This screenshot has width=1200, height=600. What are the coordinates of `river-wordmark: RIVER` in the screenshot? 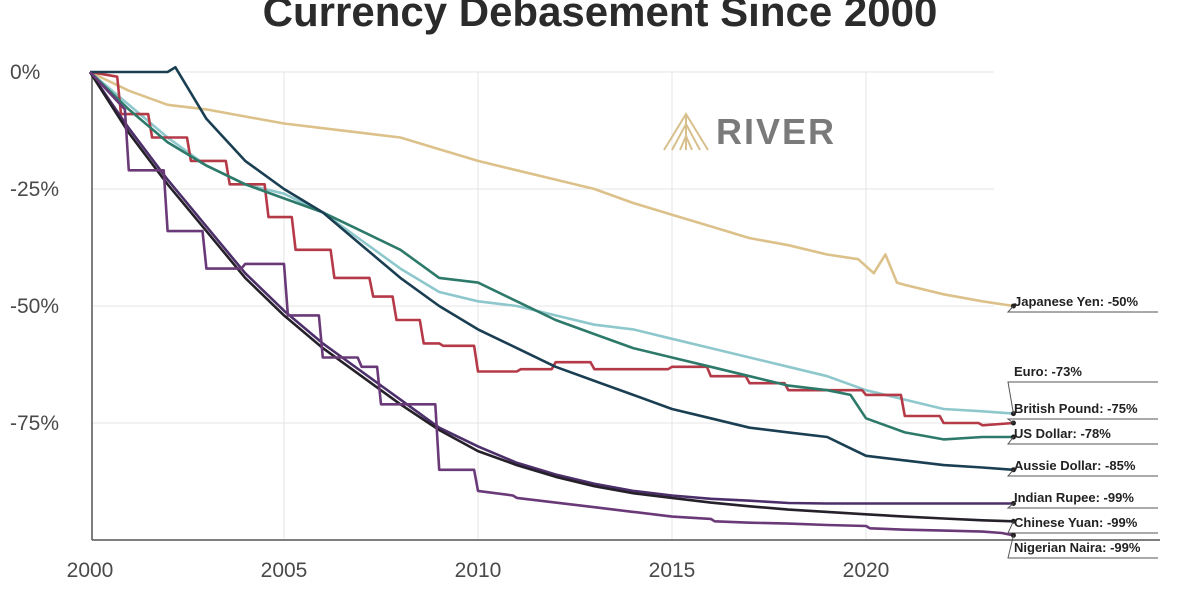 It's located at (776, 131).